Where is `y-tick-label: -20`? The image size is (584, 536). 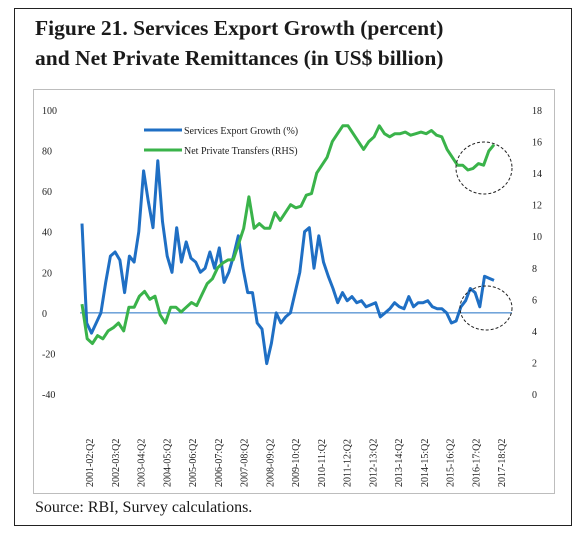
y-tick-label: -20 is located at coordinates (48, 354).